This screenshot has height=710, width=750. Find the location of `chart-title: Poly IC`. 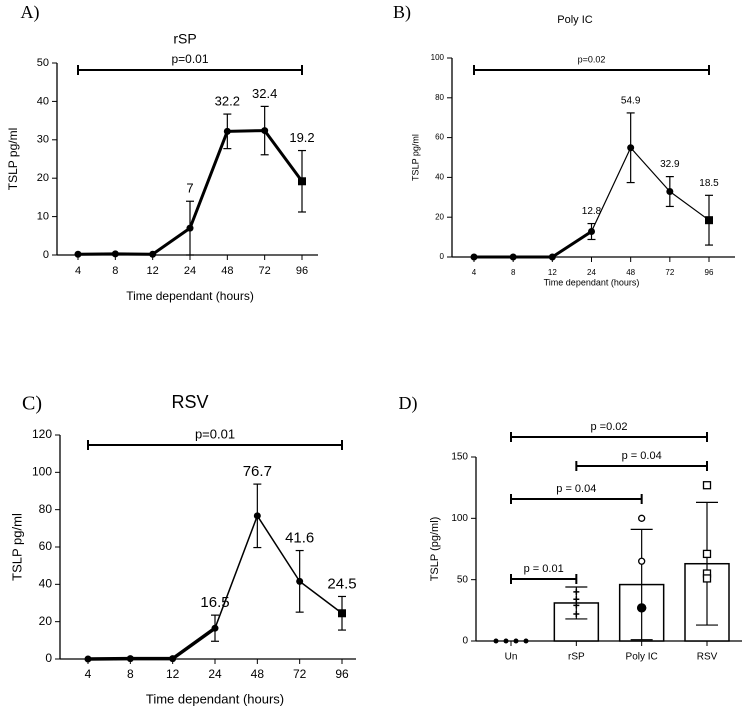

chart-title: Poly IC is located at coordinates (575, 20).